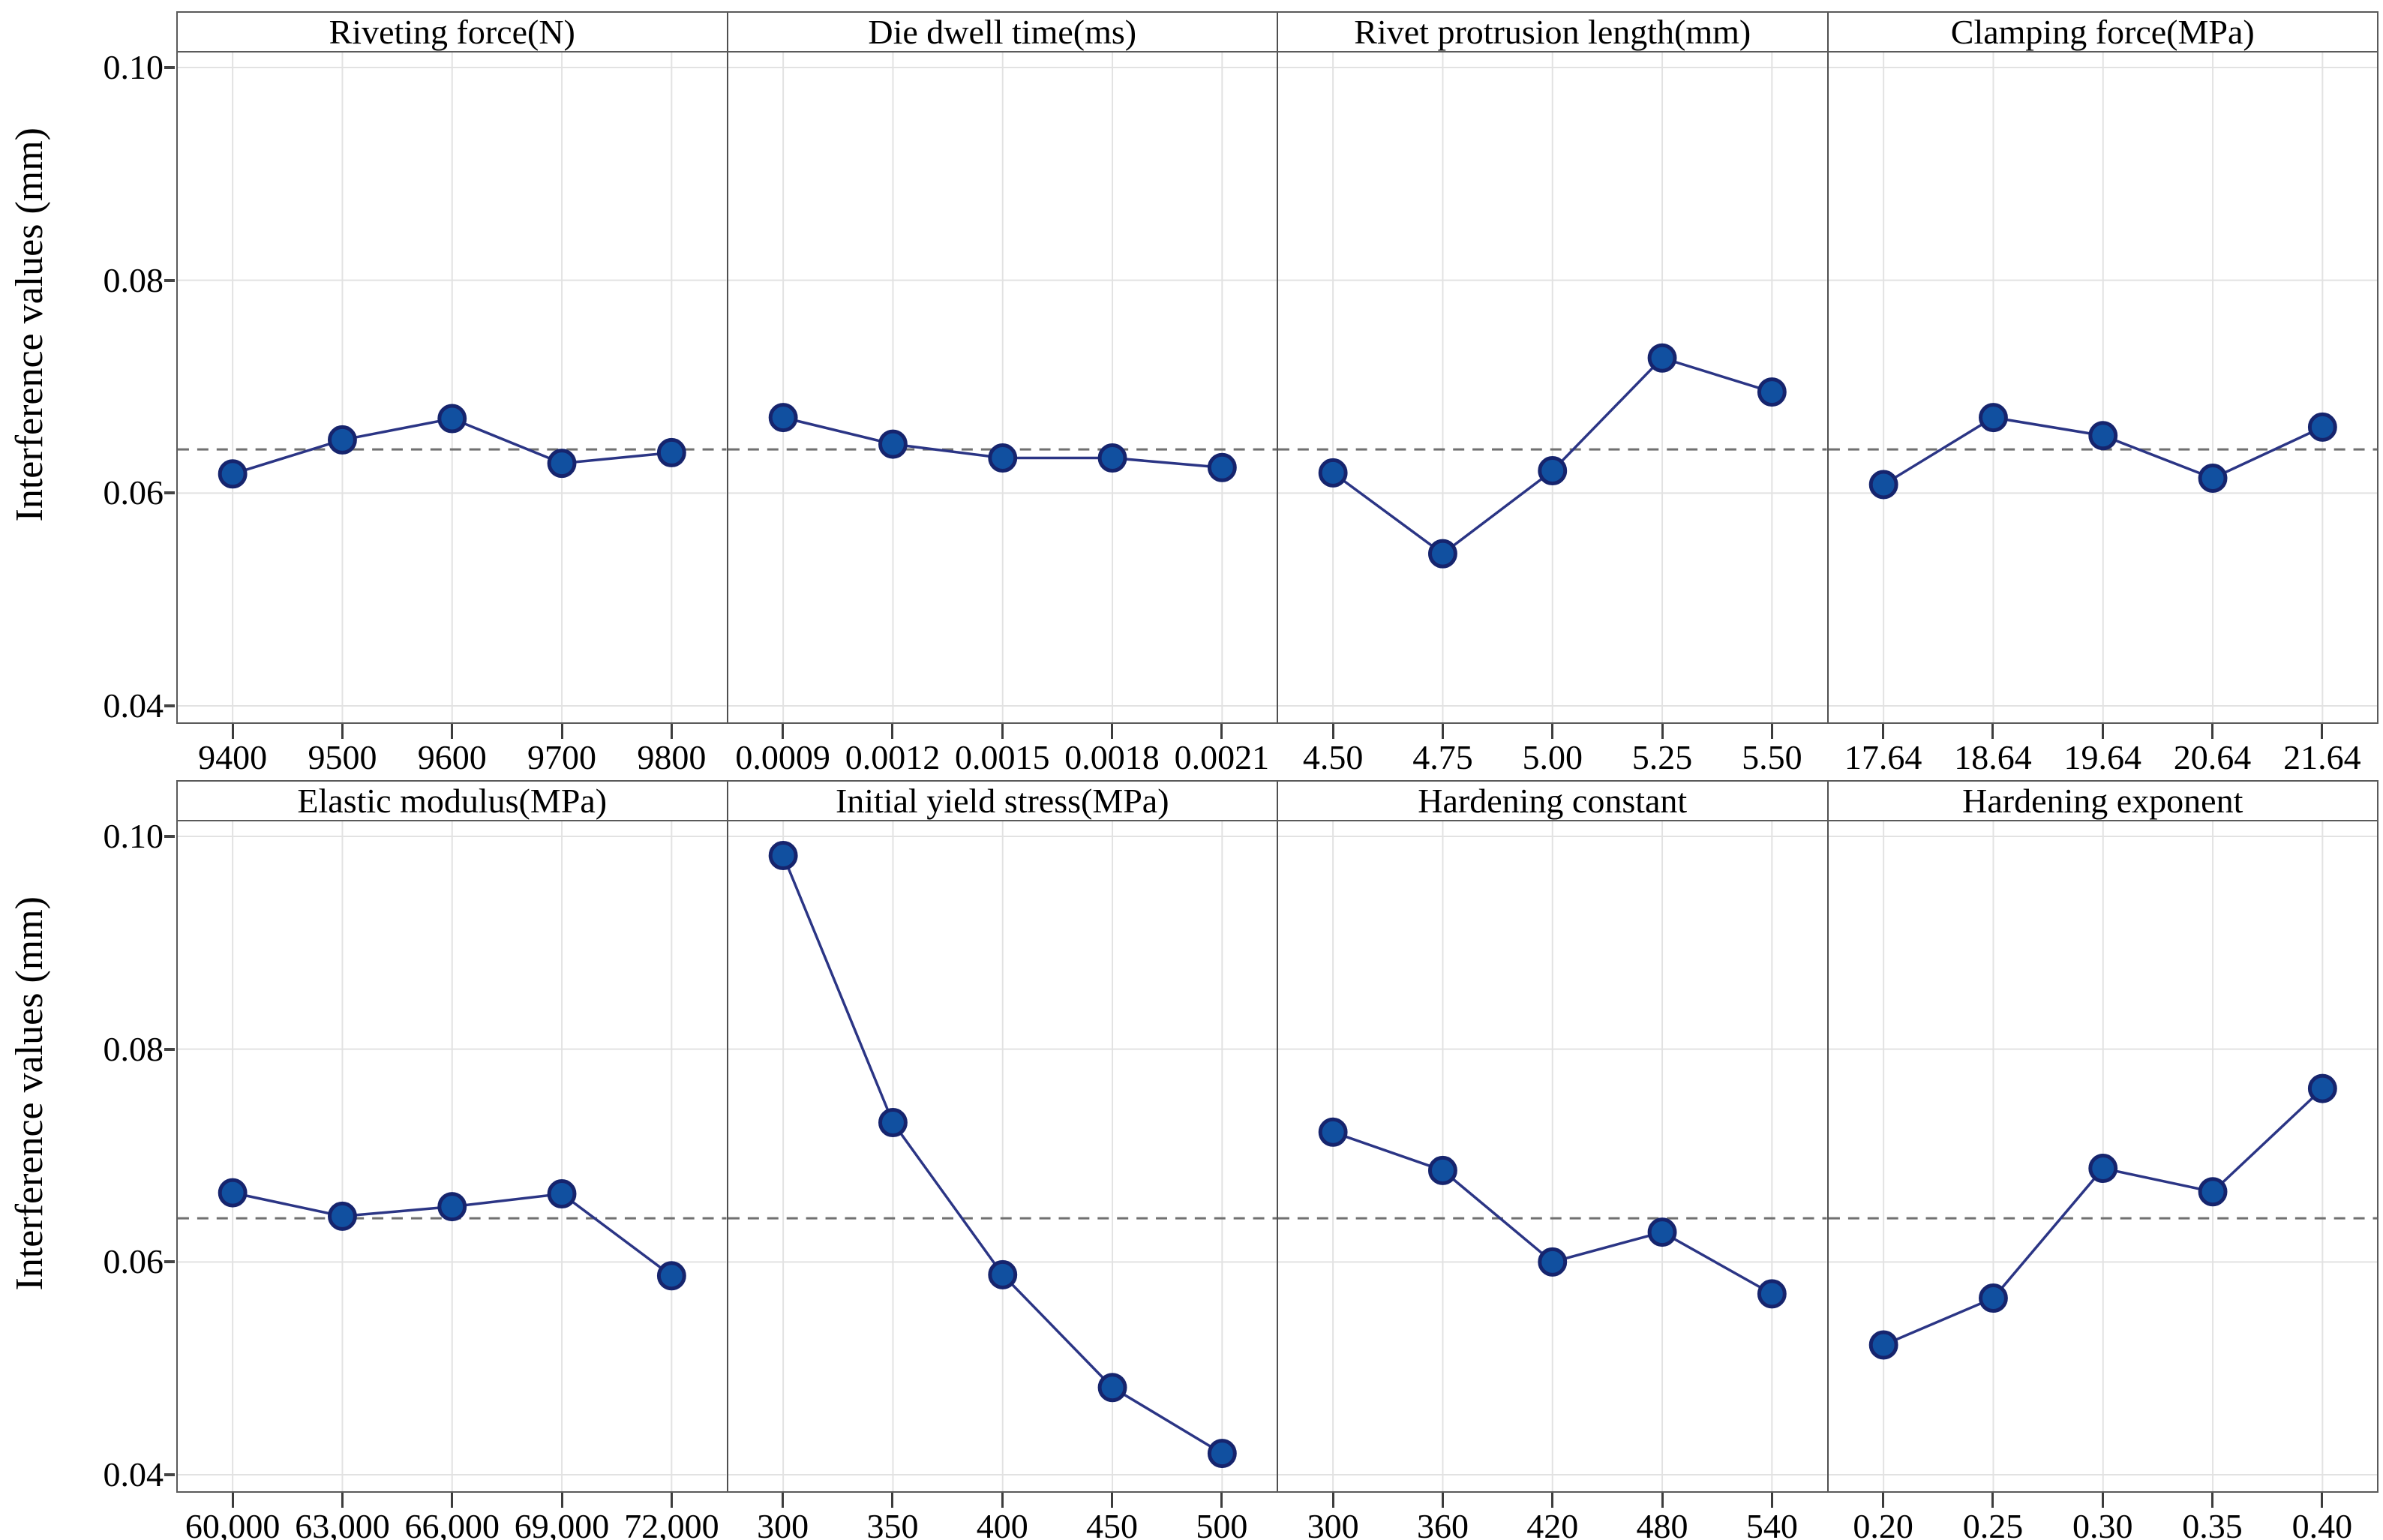 The image size is (2383, 1540). I want to click on y-axis-title-row1: Interference values (mm), so click(30, 325).